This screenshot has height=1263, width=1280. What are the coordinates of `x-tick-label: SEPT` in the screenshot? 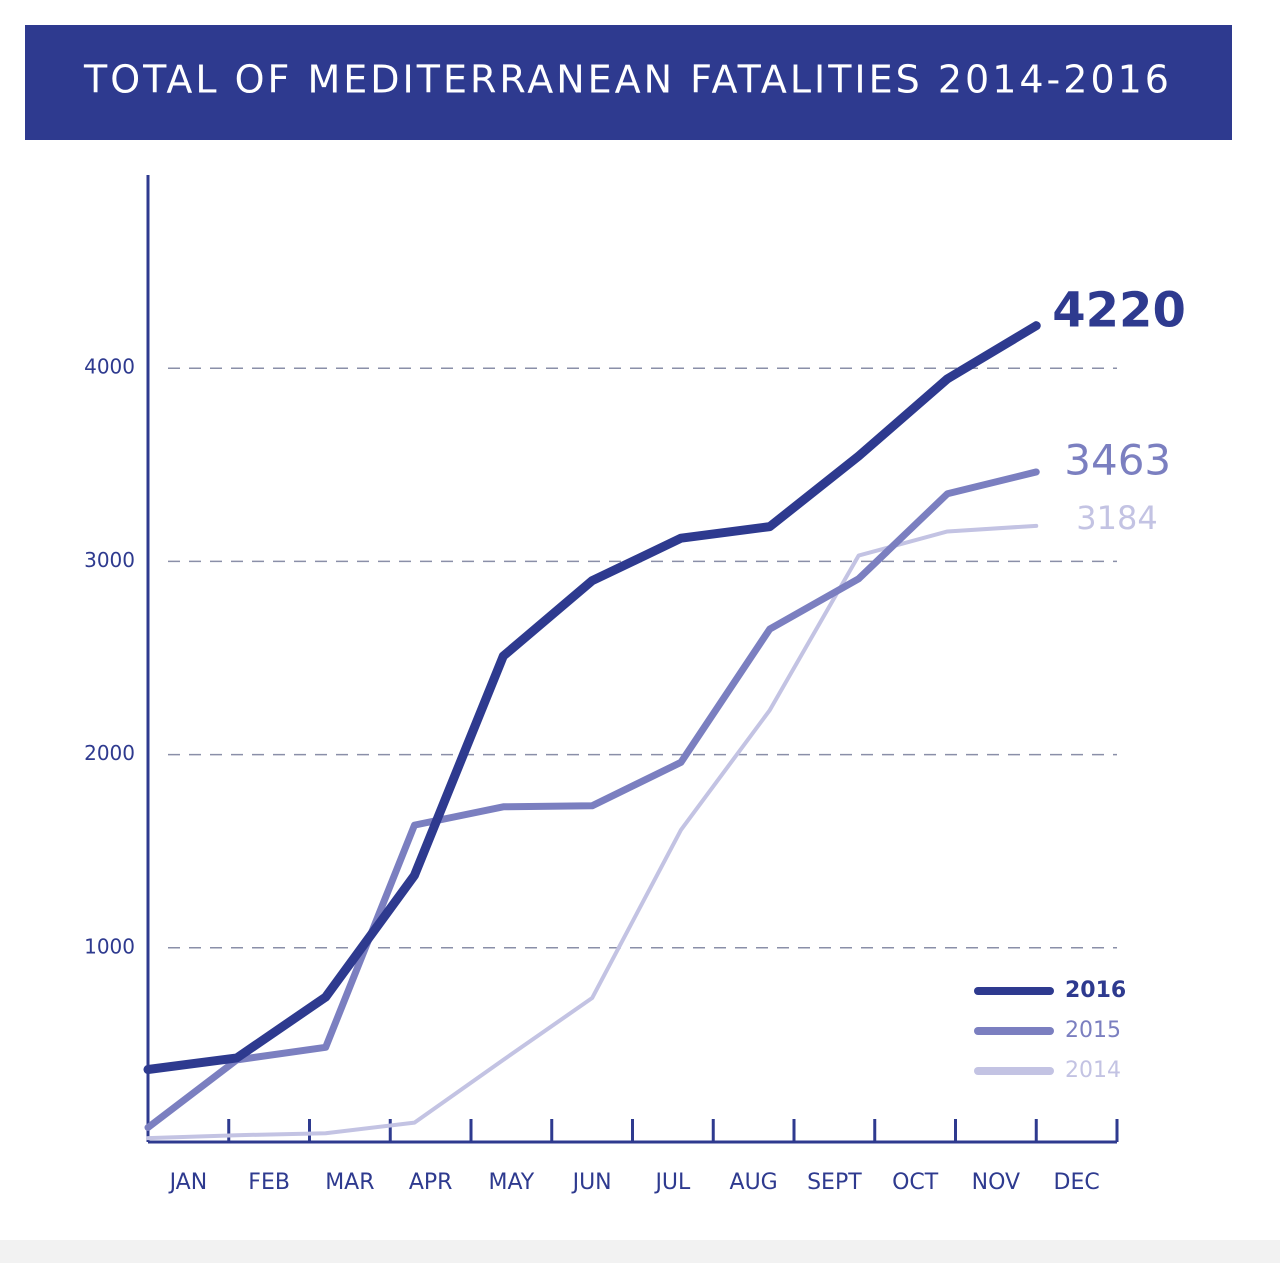 It's located at (834, 1182).